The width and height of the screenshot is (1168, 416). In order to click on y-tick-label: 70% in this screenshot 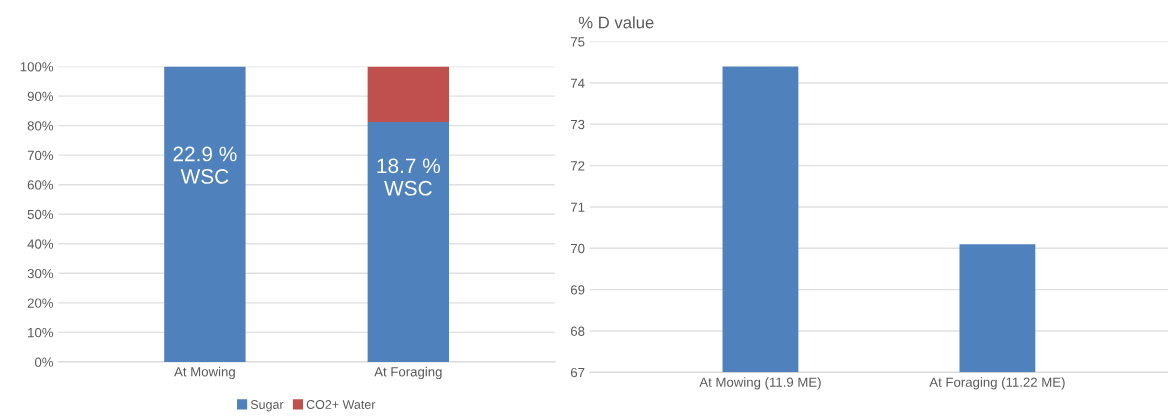, I will do `click(40, 155)`.